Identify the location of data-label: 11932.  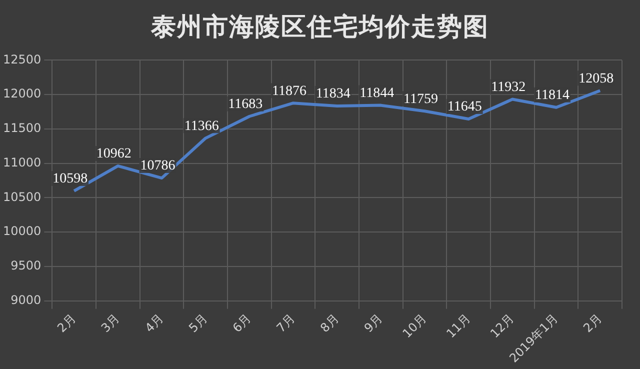
(508, 87).